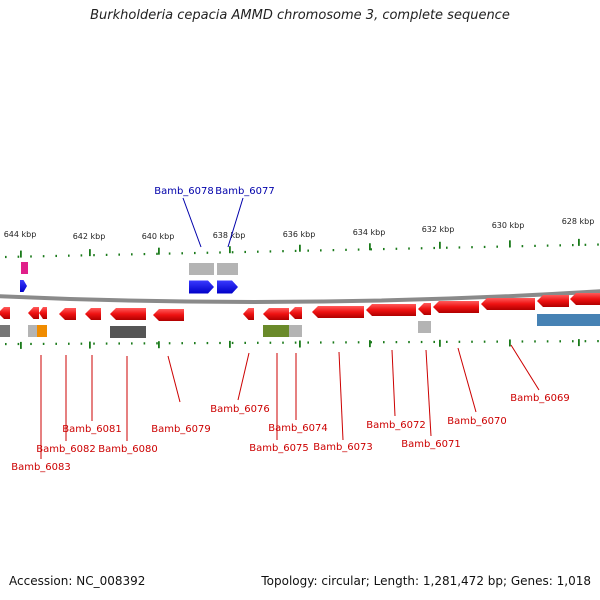 The width and height of the screenshot is (600, 600). Describe the element at coordinates (477, 421) in the screenshot. I see `gene-label-bottom: Bamb_6070` at that location.